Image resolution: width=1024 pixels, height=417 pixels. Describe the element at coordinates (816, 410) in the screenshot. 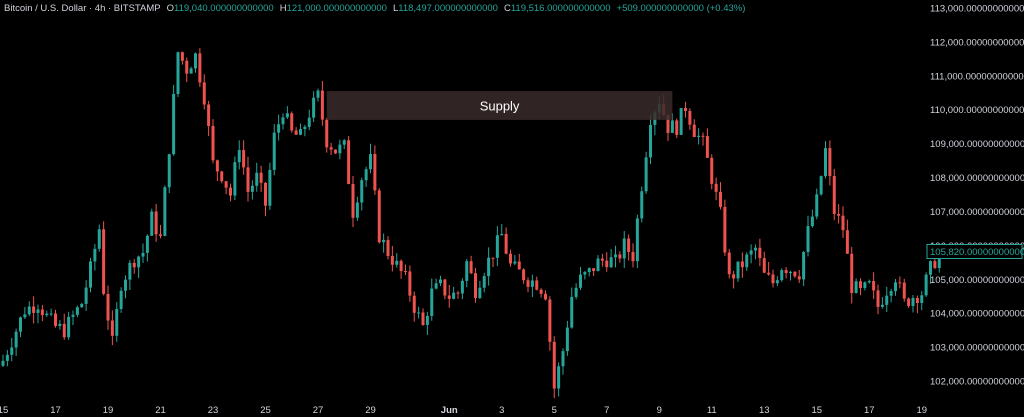

I see `x-tick-label: 15` at that location.